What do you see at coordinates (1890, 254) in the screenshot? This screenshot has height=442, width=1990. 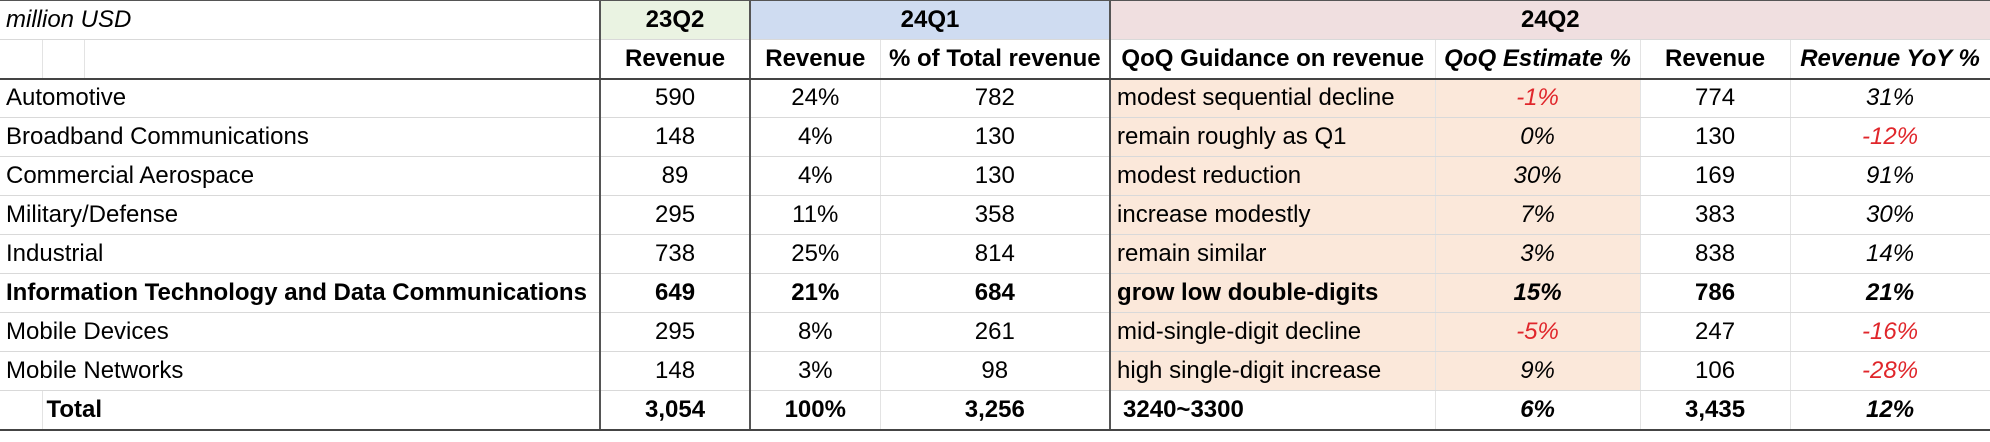 I see `yoy-cell: 14%` at bounding box center [1890, 254].